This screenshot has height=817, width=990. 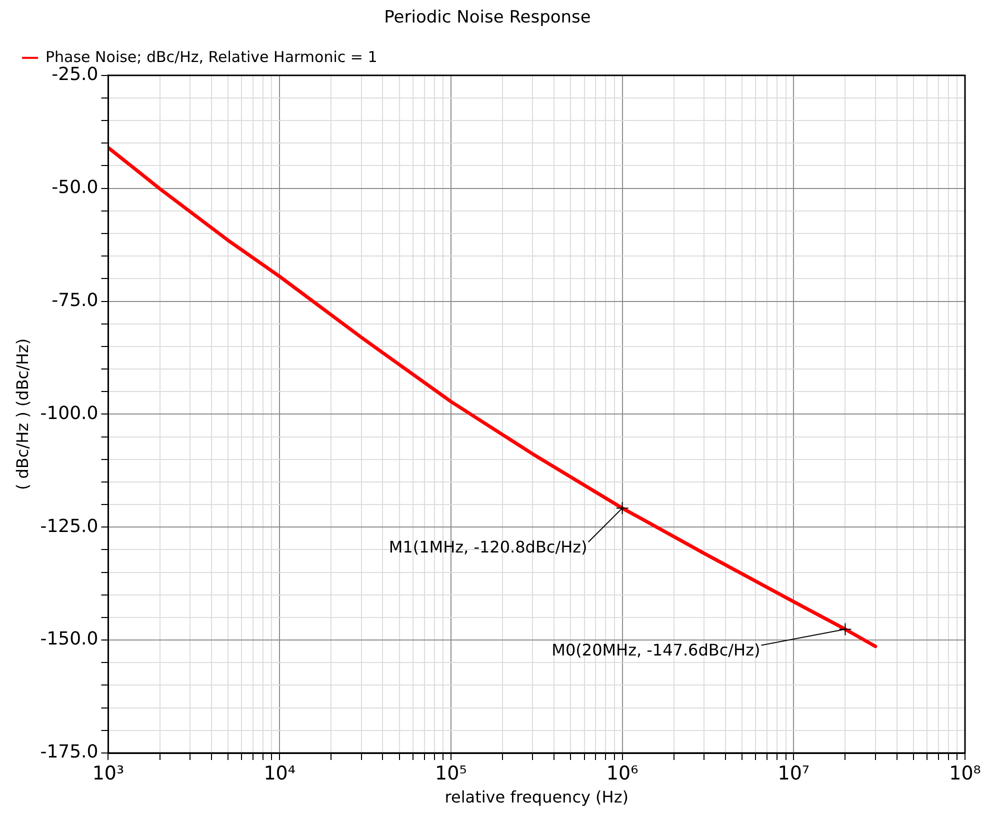 I want to click on y-tick-label: -175.0, so click(x=69, y=752).